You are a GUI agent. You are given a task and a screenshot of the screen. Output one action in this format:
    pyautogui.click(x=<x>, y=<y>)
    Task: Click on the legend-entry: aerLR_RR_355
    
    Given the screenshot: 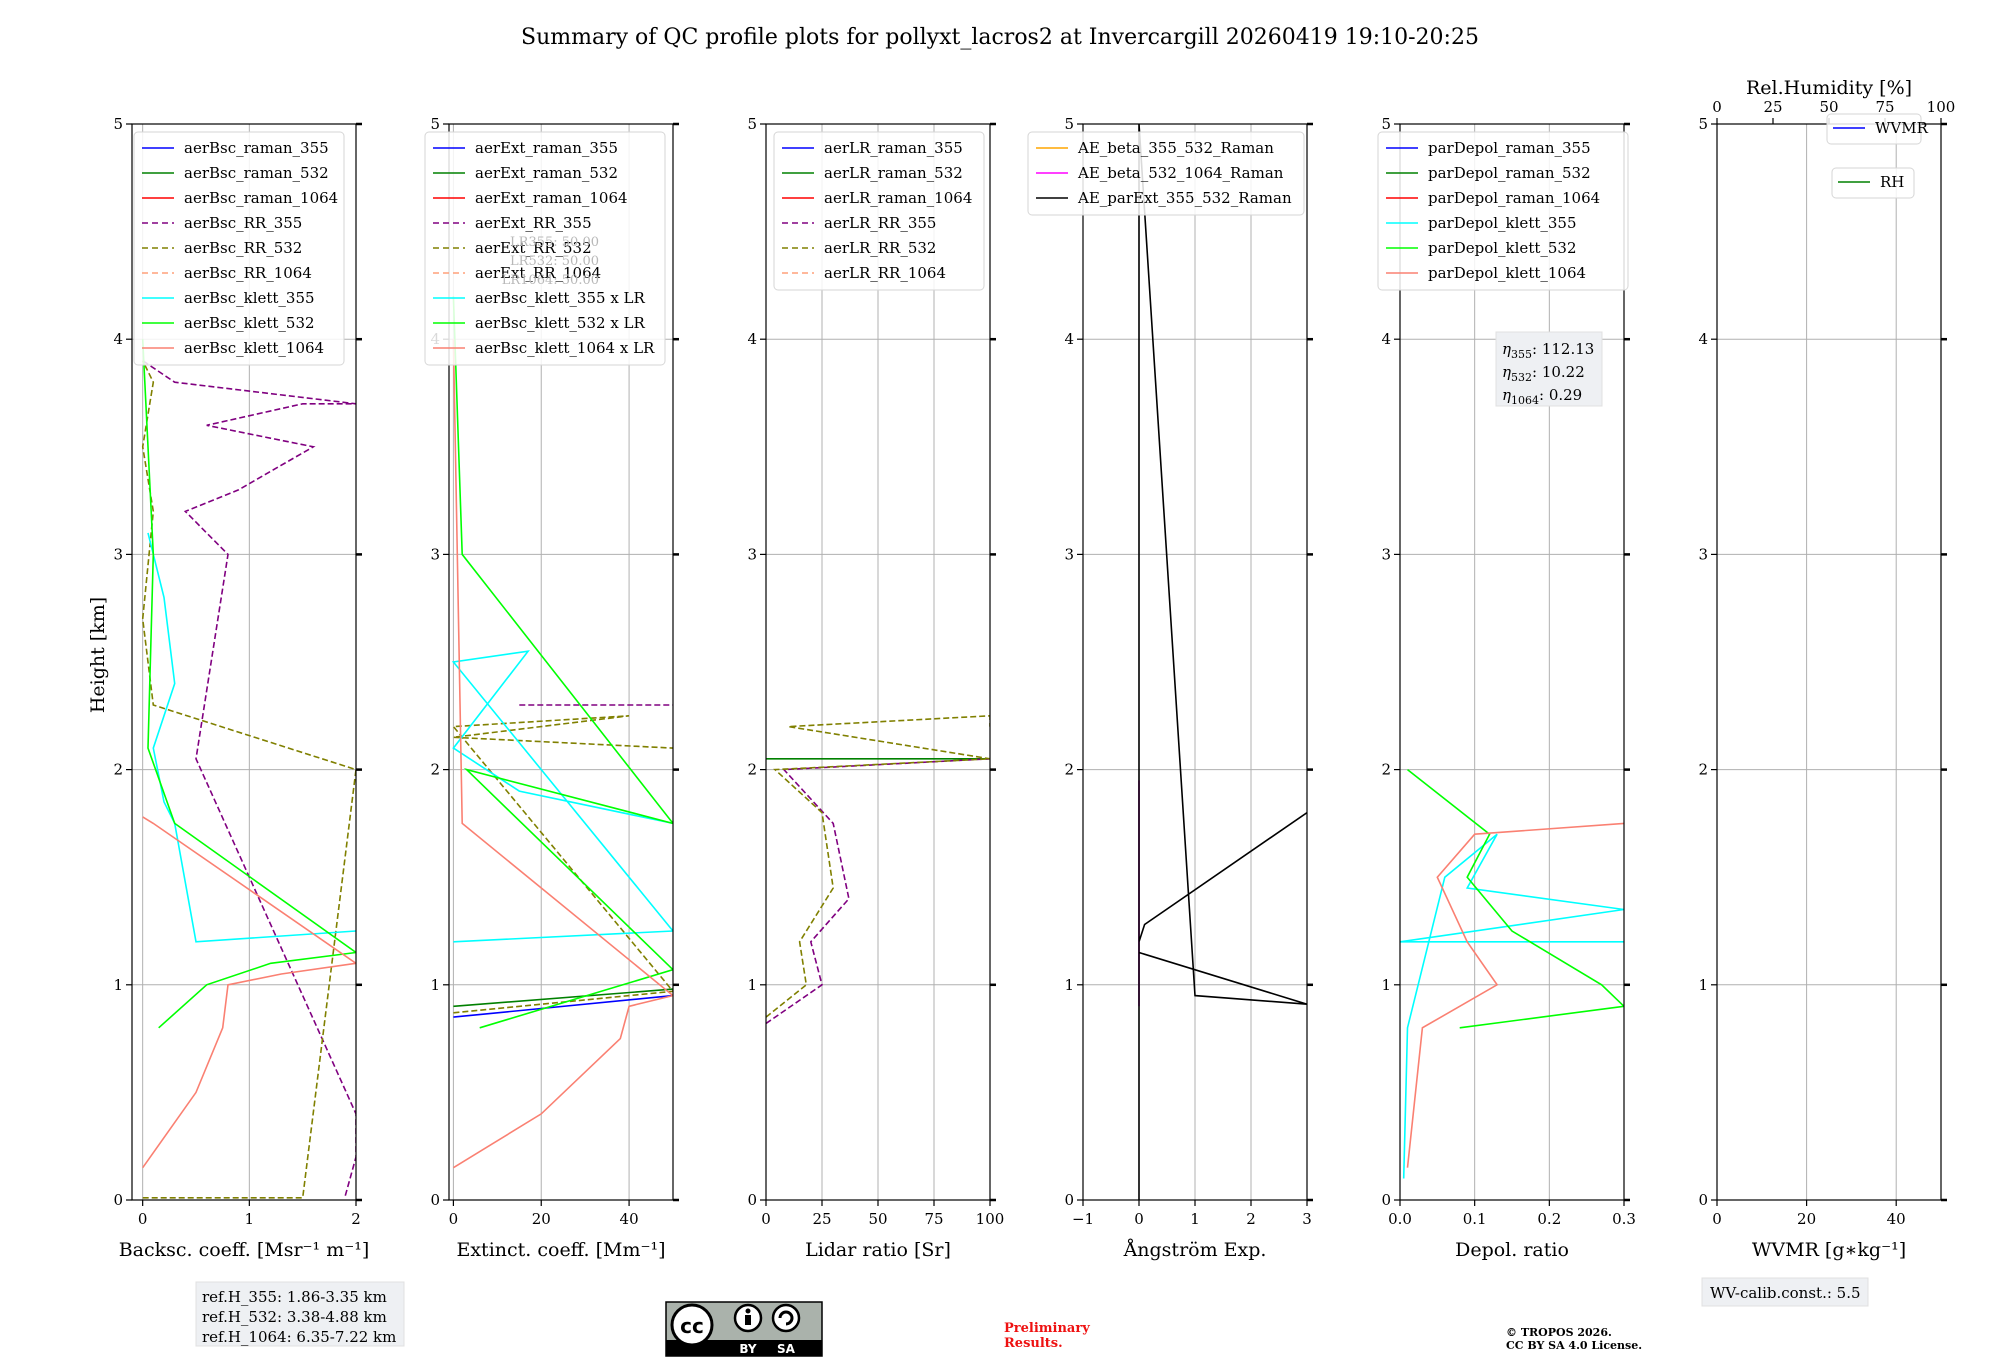 What is the action you would take?
    pyautogui.click(x=880, y=223)
    